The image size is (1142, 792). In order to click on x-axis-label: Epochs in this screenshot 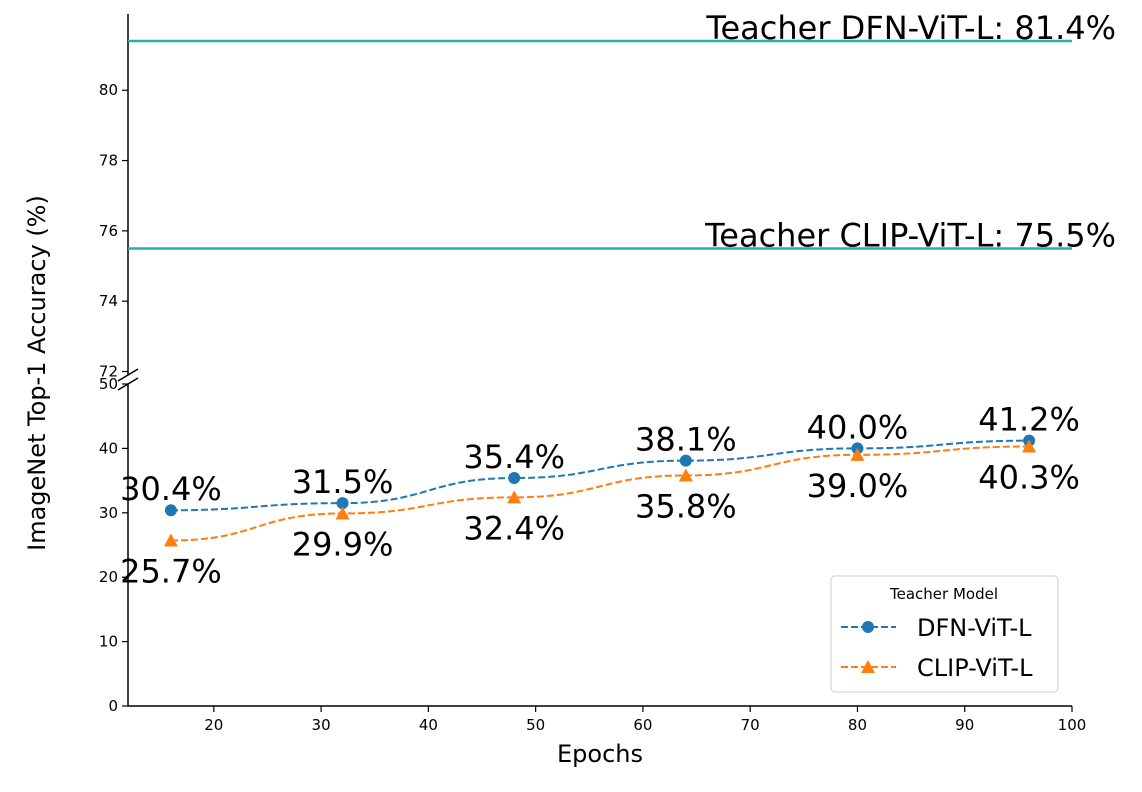, I will do `click(600, 754)`.